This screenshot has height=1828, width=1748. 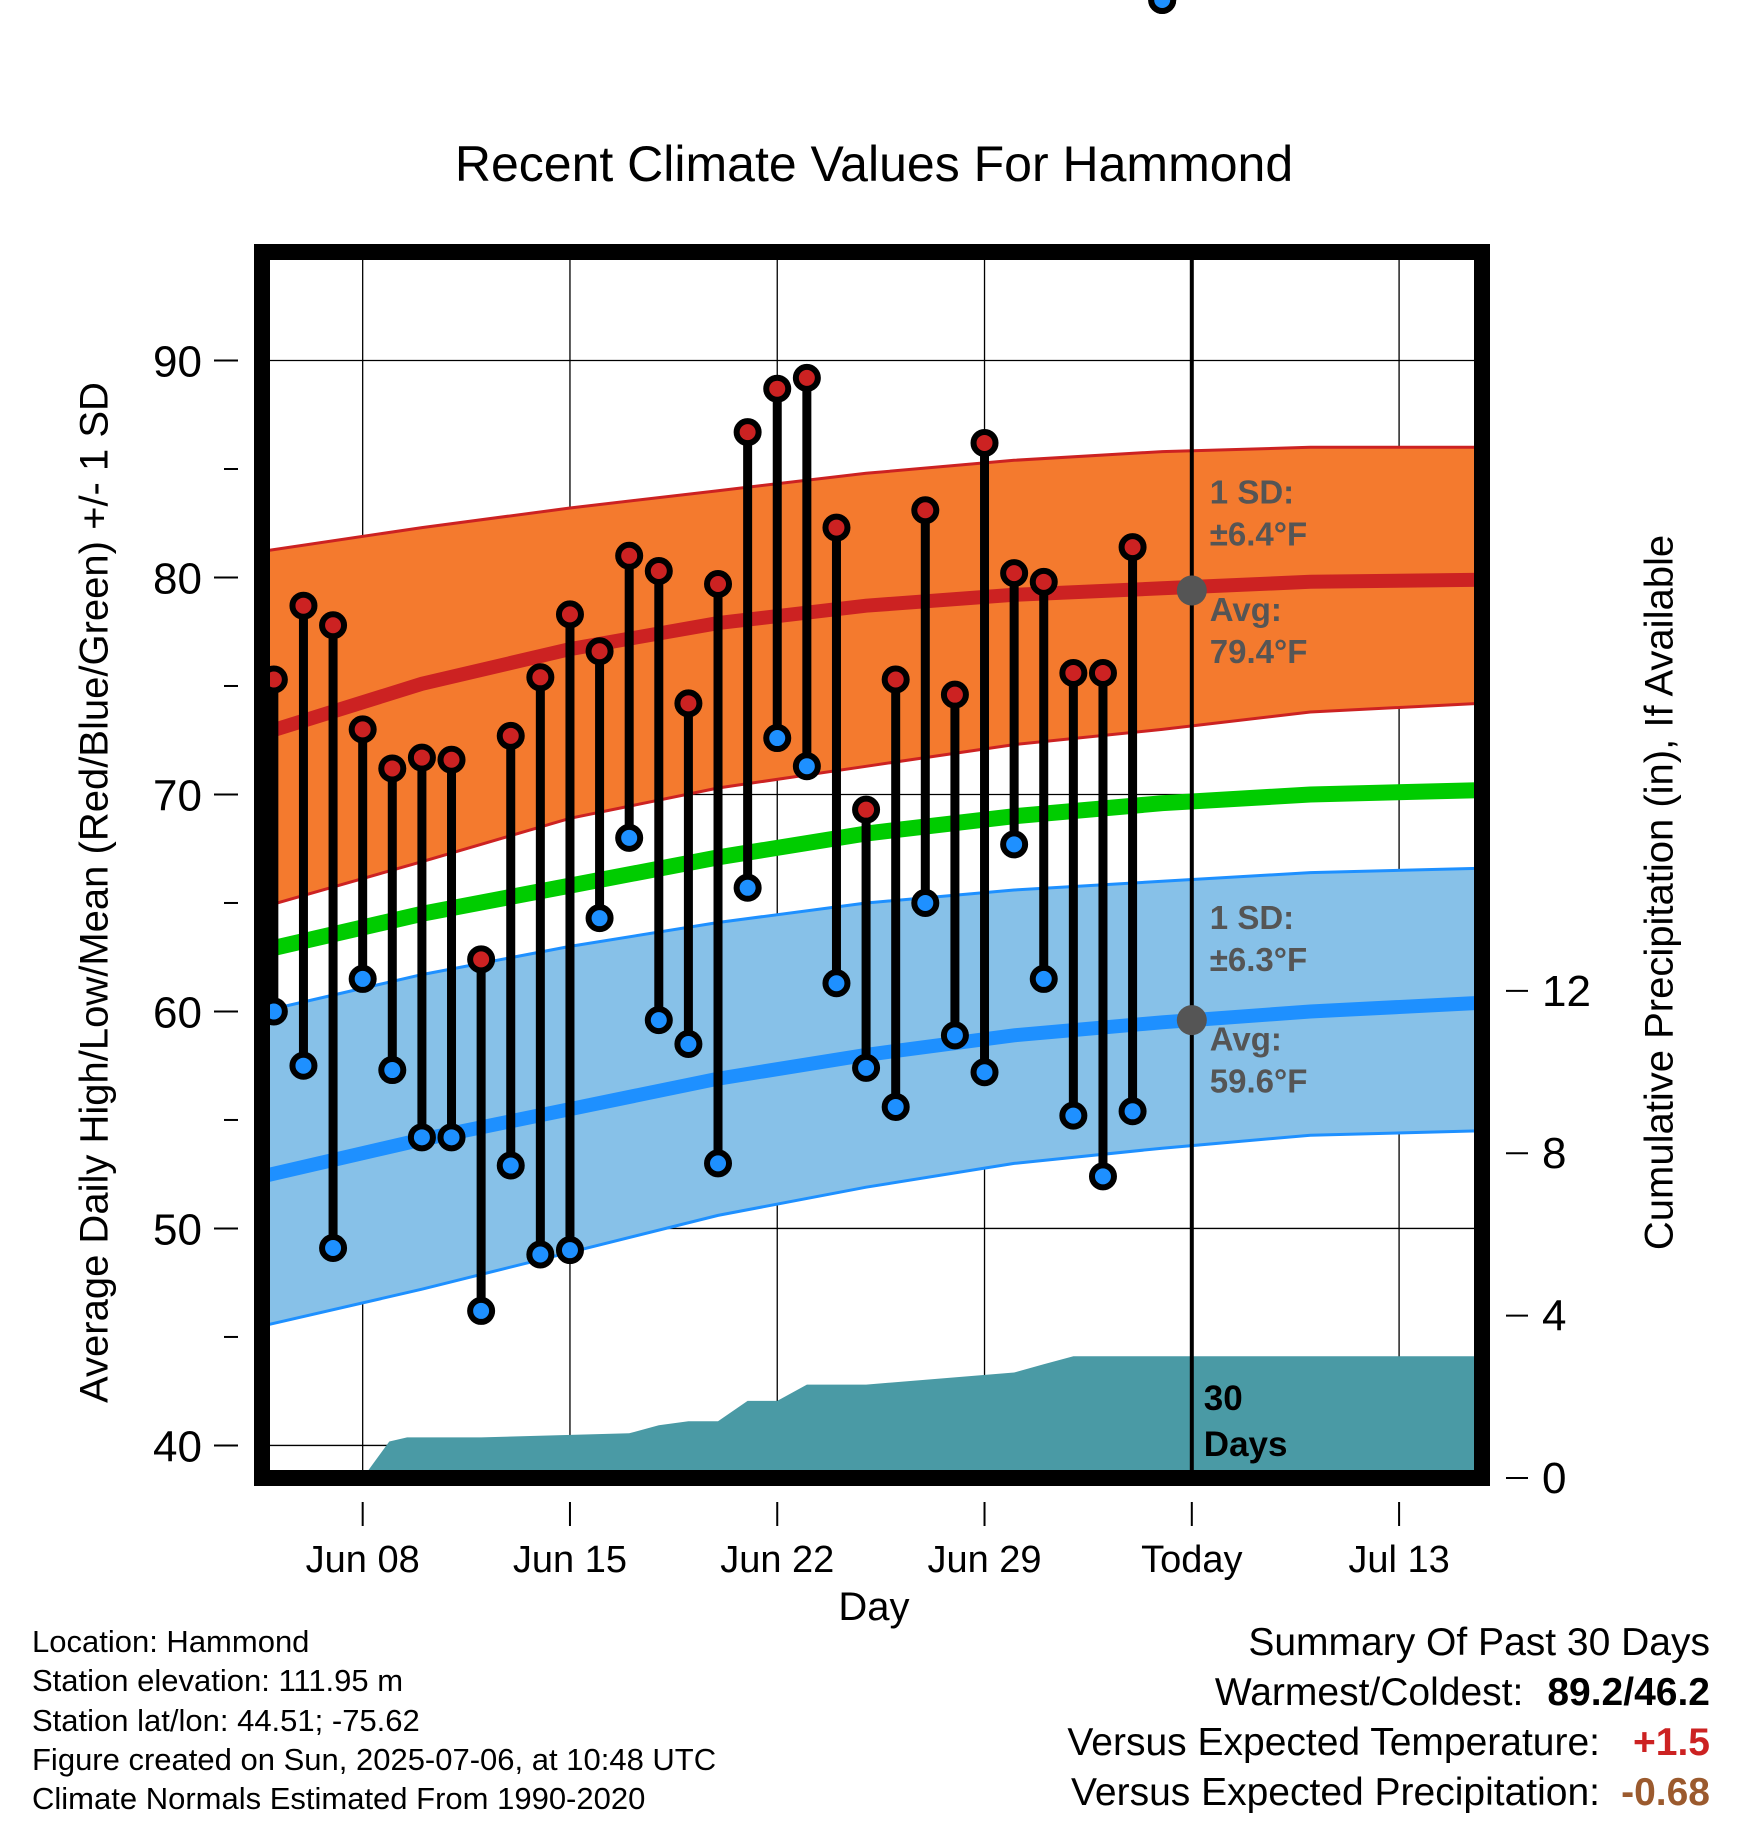 What do you see at coordinates (1258, 513) in the screenshot?
I see `annotation-label: 1 SD: ±6.4°F` at bounding box center [1258, 513].